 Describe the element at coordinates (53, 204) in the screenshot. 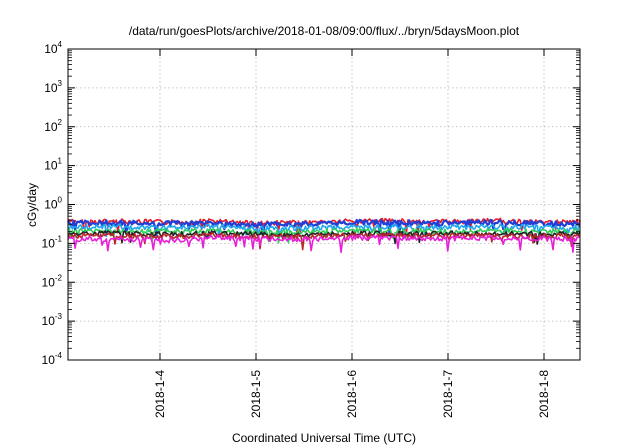

I see `y-tick-label: 10⁰` at that location.